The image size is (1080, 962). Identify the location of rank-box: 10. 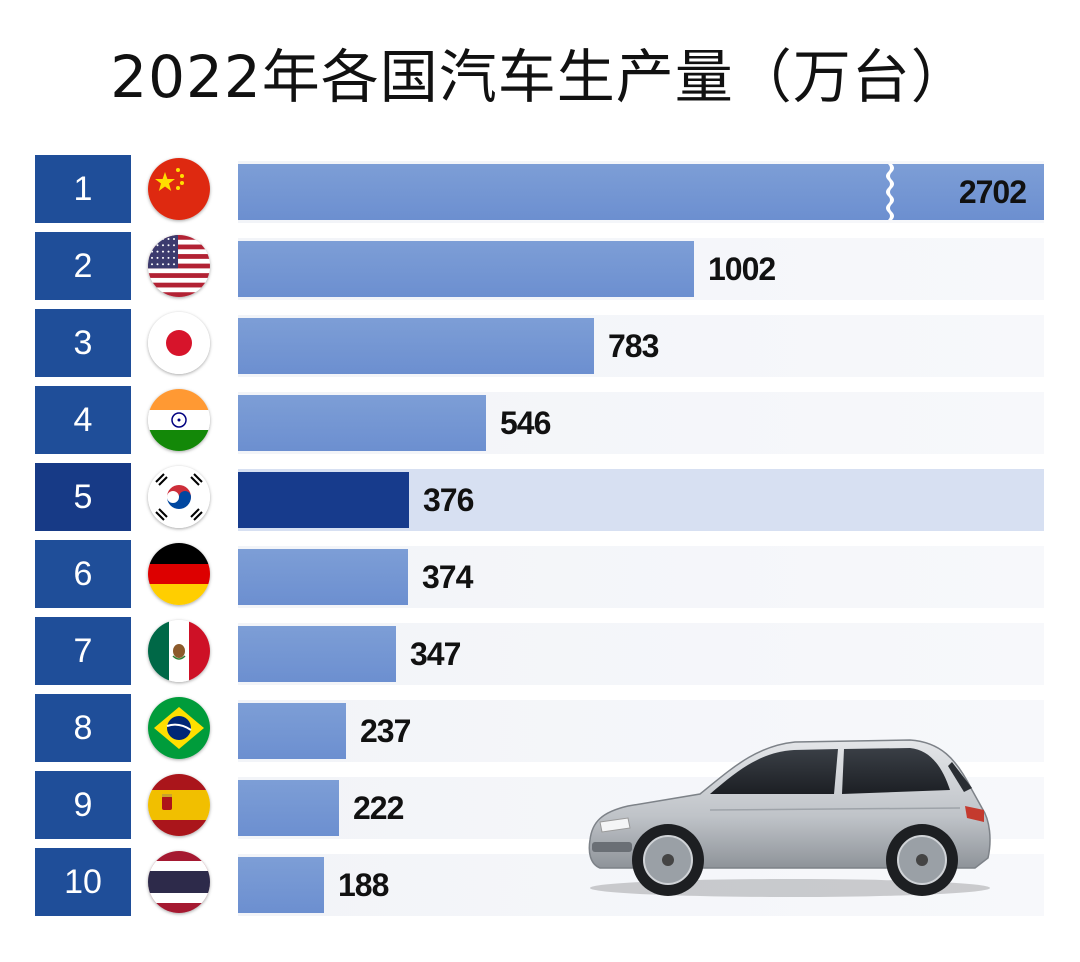
(83, 882).